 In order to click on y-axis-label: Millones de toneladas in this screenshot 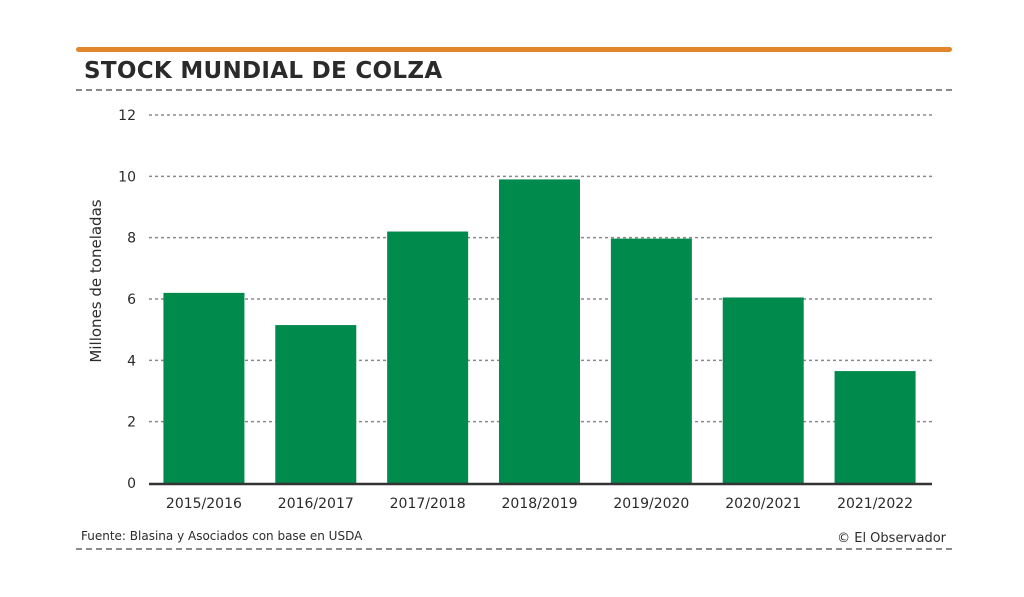, I will do `click(96, 280)`.